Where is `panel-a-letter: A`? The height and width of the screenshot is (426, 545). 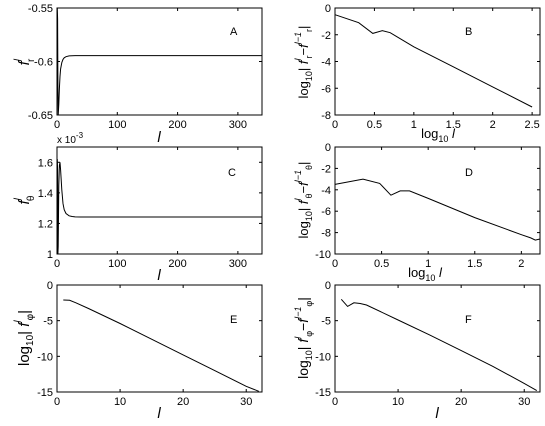 panel-a-letter: A is located at coordinates (234, 32).